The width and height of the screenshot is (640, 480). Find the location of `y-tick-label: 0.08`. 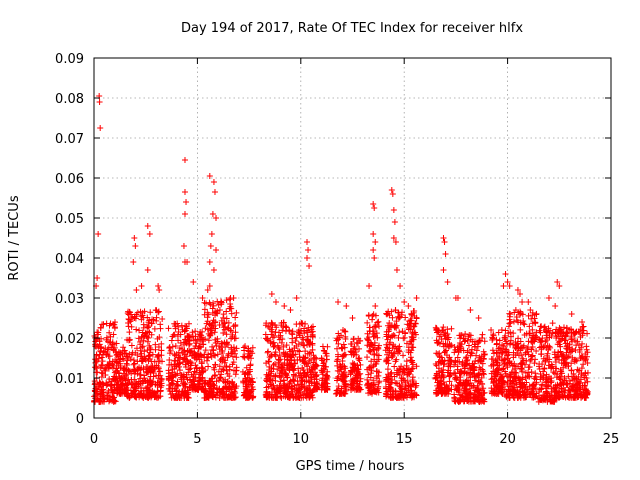

y-tick-label: 0.08 is located at coordinates (69, 99).